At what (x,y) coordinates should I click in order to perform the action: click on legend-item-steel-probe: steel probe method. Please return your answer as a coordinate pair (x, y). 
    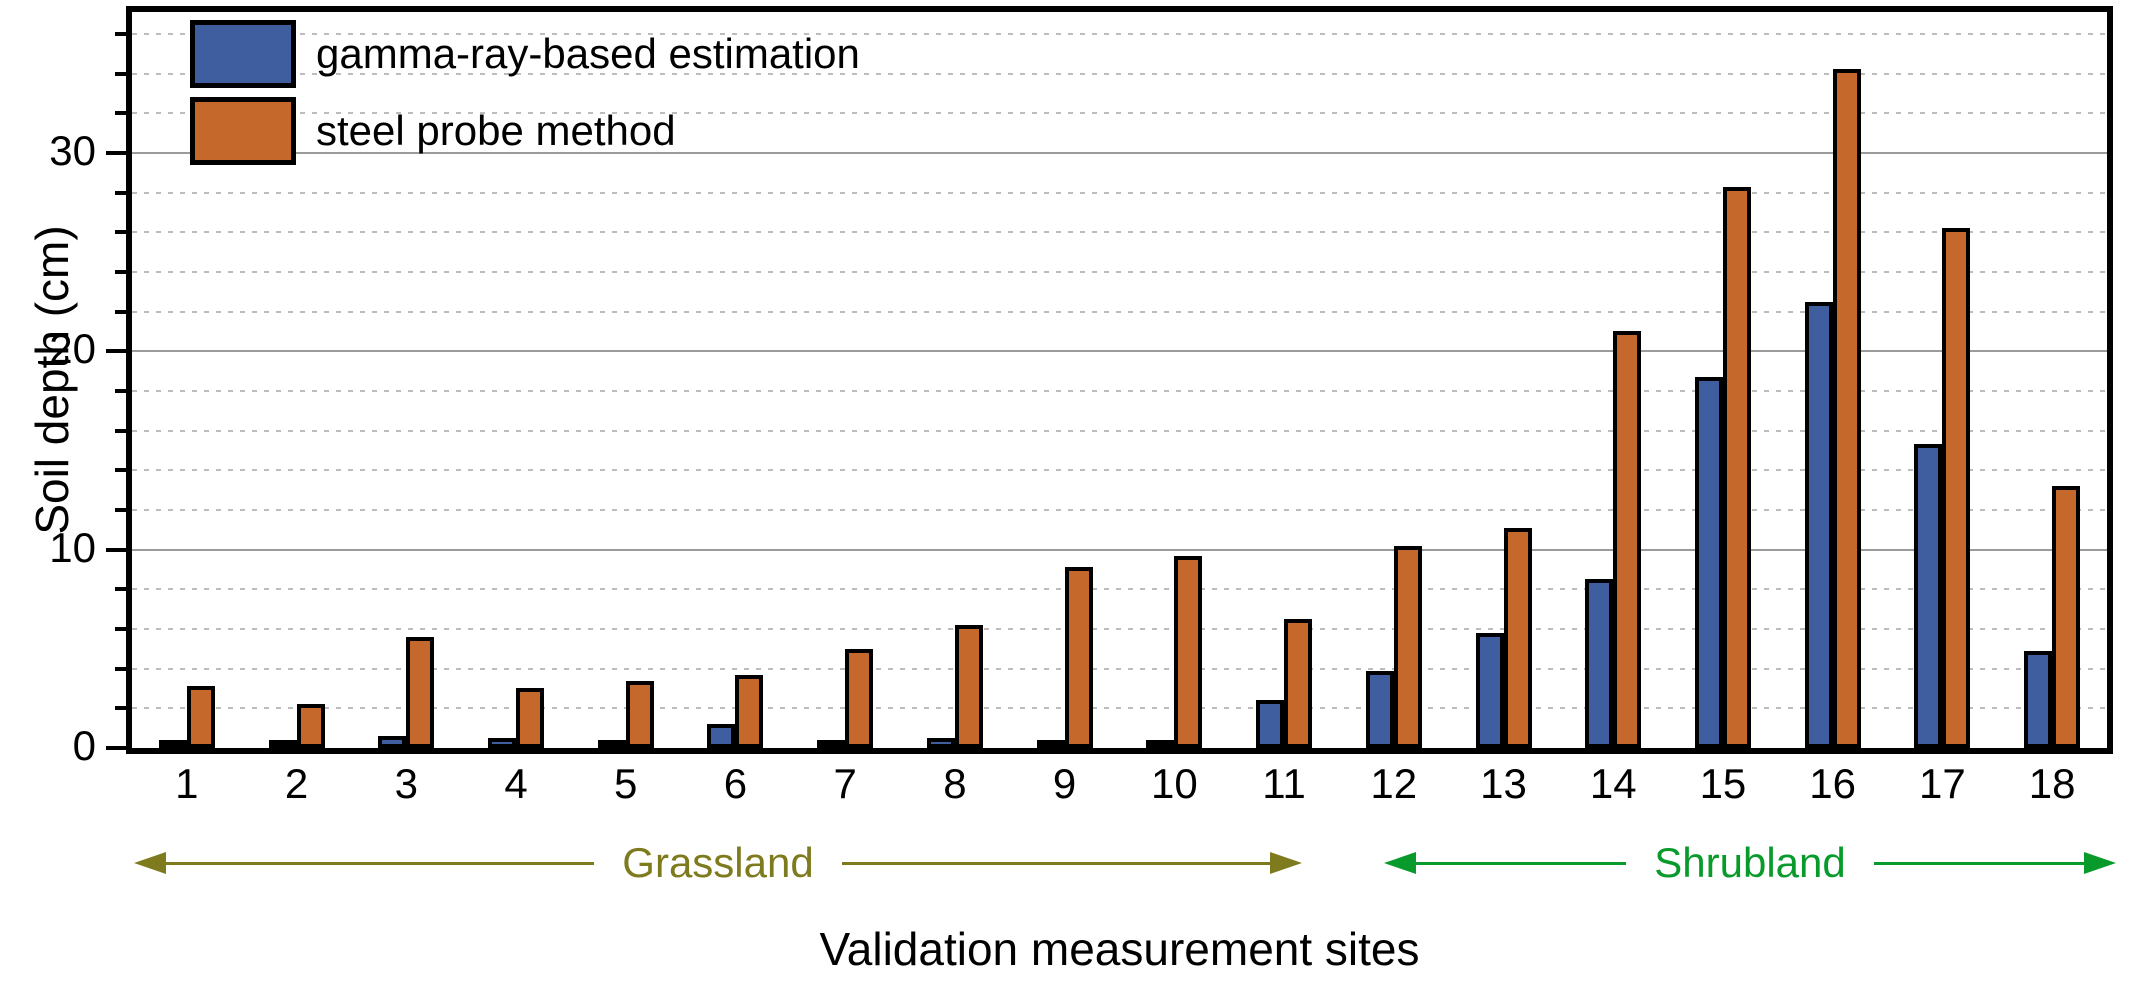
    Looking at the image, I should click on (525, 131).